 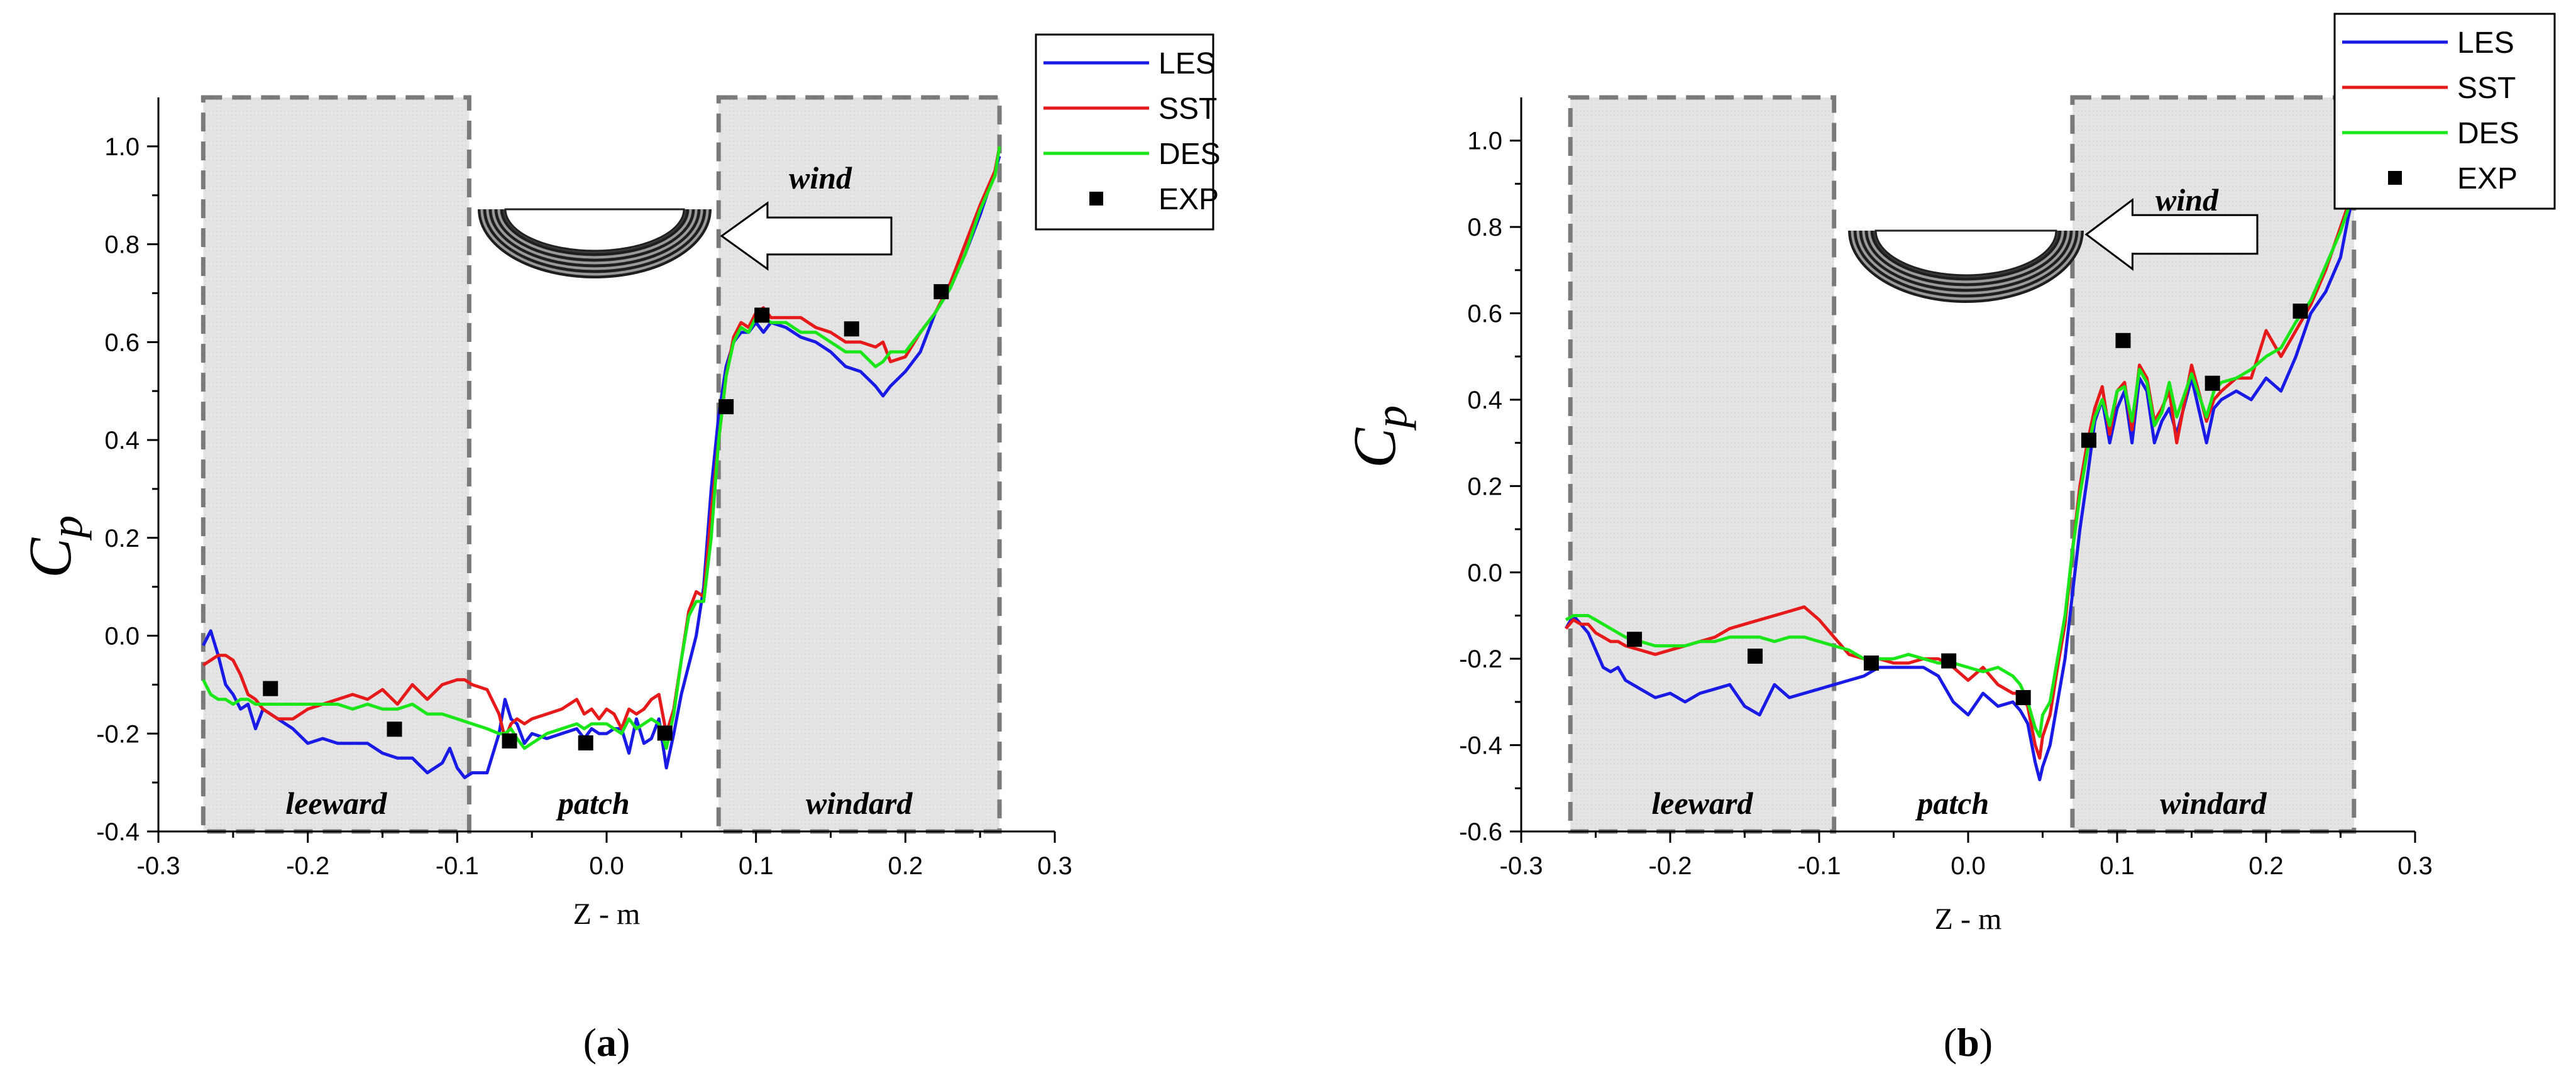 I want to click on chart-a-x-tick-label: 0.3, so click(x=1055, y=866).